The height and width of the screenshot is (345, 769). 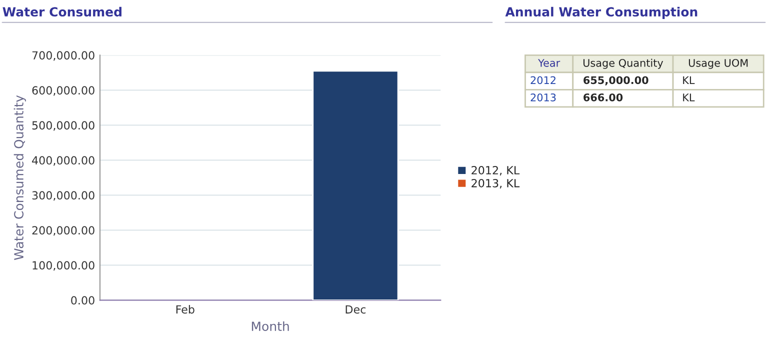 What do you see at coordinates (63, 196) in the screenshot?
I see `y-tick-label: 300,000.00` at bounding box center [63, 196].